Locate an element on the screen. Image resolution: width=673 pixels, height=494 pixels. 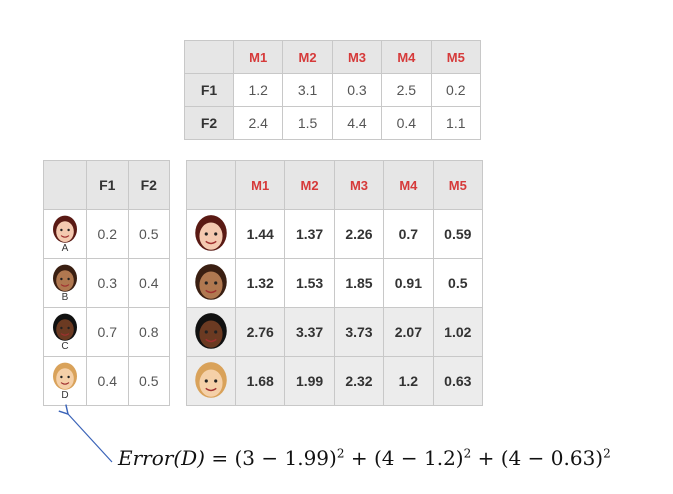
user-row: D 0.4 0.5 is located at coordinates (106, 381).